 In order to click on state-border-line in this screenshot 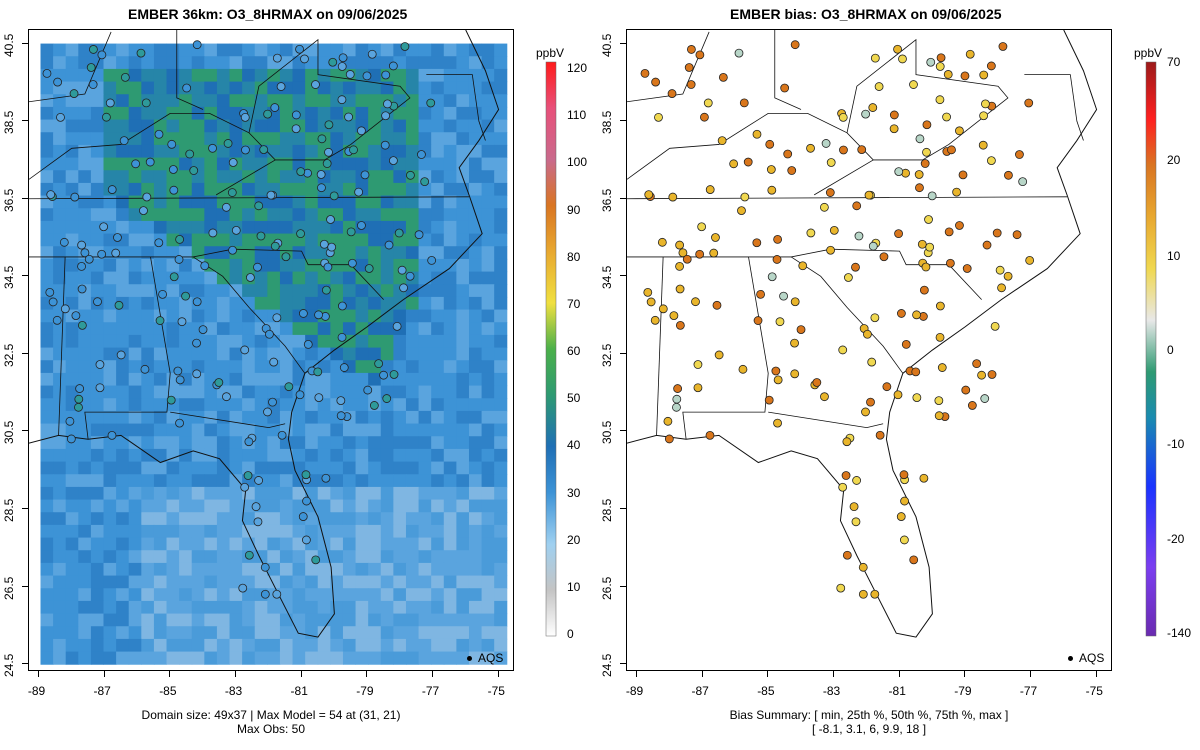, I will do `click(249, 315)`.